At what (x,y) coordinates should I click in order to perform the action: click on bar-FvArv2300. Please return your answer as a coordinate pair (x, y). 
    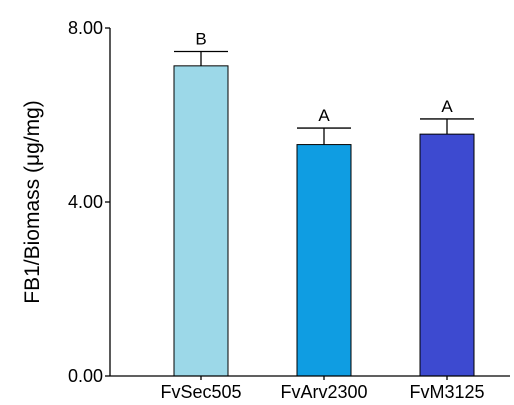
    Looking at the image, I should click on (324, 260).